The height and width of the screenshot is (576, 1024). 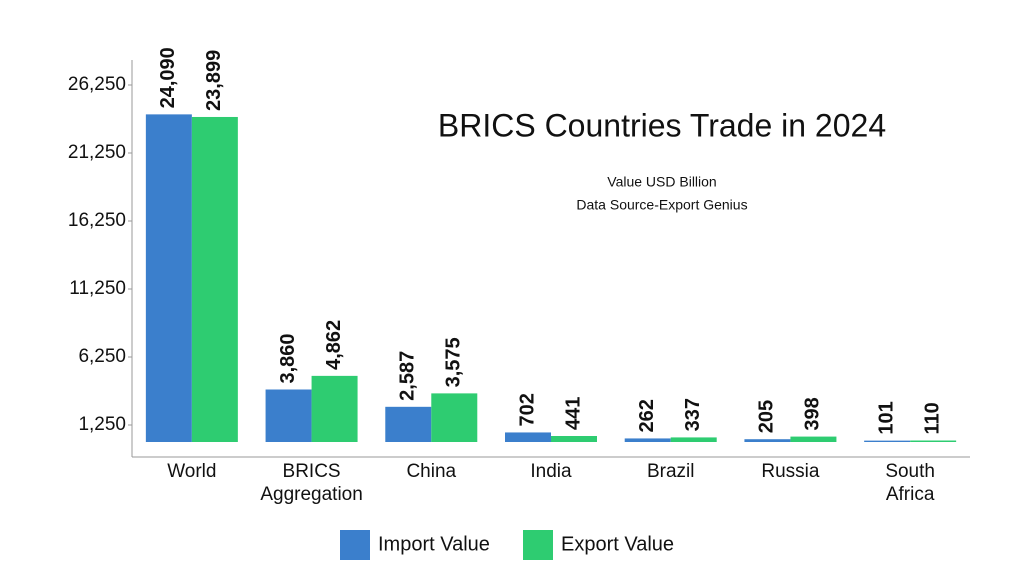 I want to click on value-label: 441, so click(x=573, y=413).